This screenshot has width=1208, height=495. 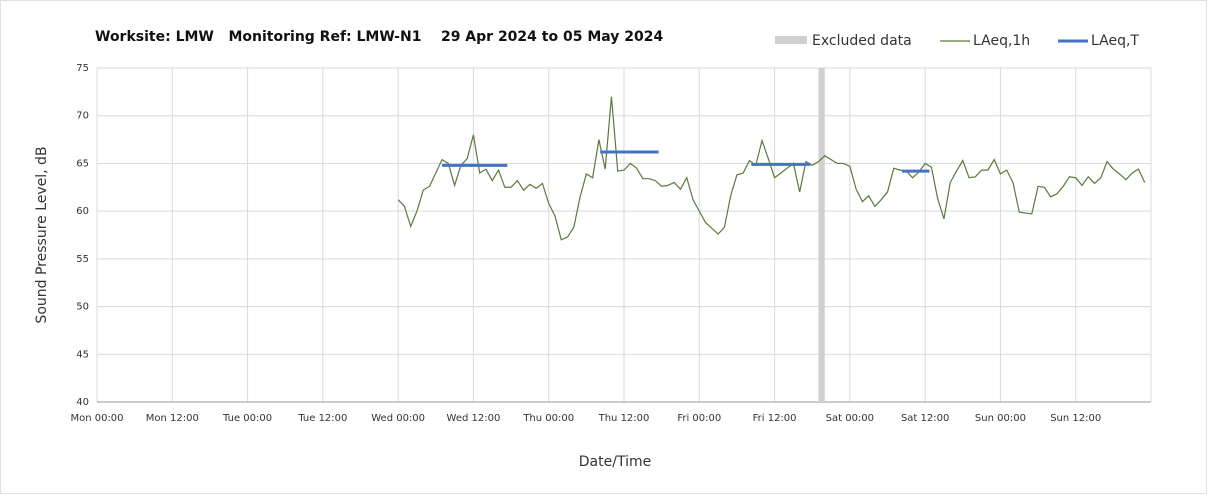 I want to click on x-axis-label: Date/Time, so click(x=615, y=462).